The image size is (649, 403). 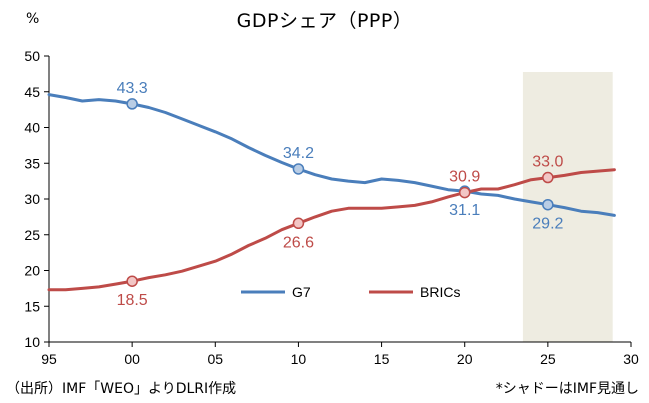 I want to click on x-tick-label: 95, so click(x=49, y=359).